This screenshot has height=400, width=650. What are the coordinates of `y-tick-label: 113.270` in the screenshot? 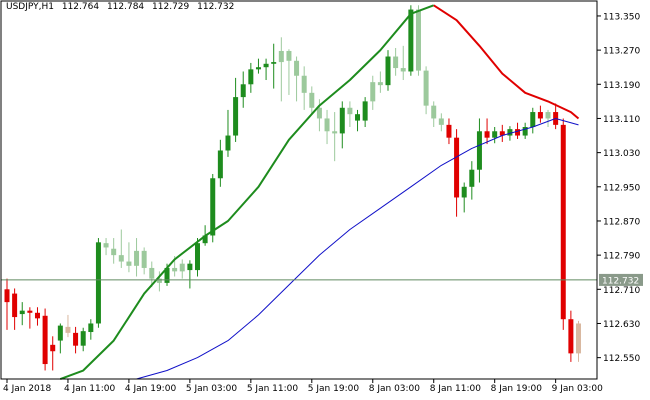 It's located at (621, 52).